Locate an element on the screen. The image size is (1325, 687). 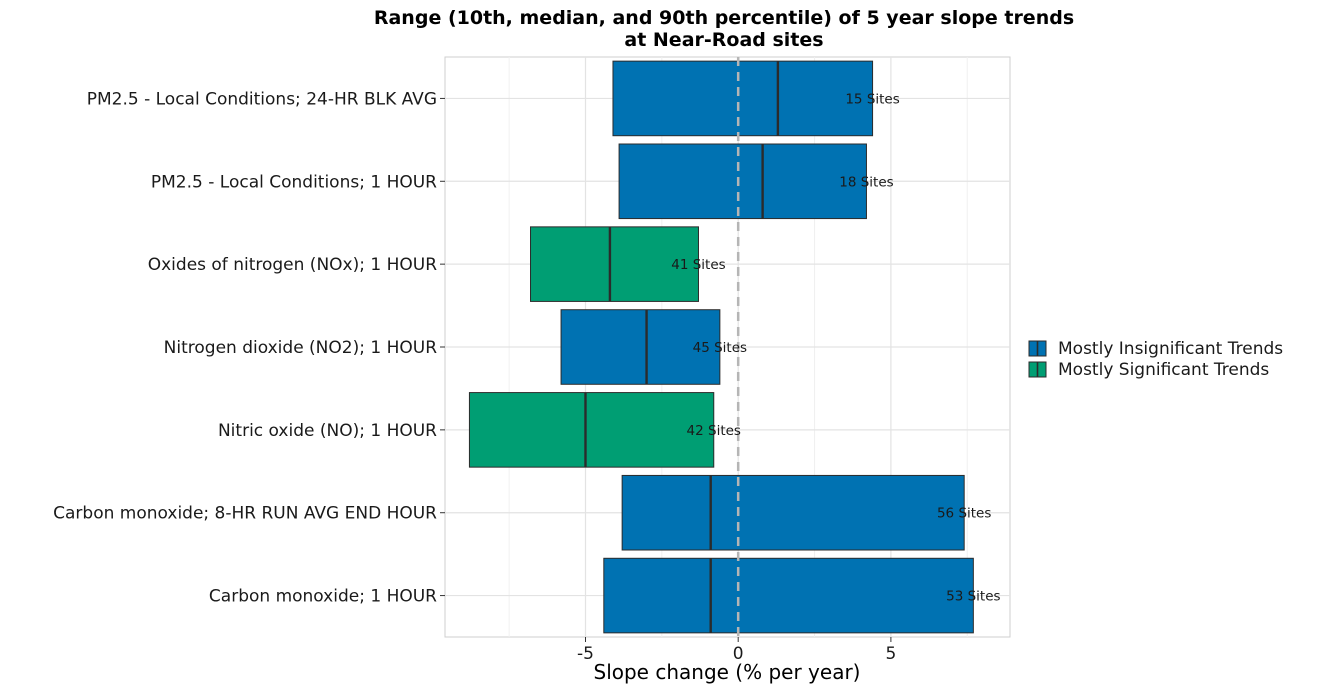
x-tick-label: -5 is located at coordinates (585, 654).